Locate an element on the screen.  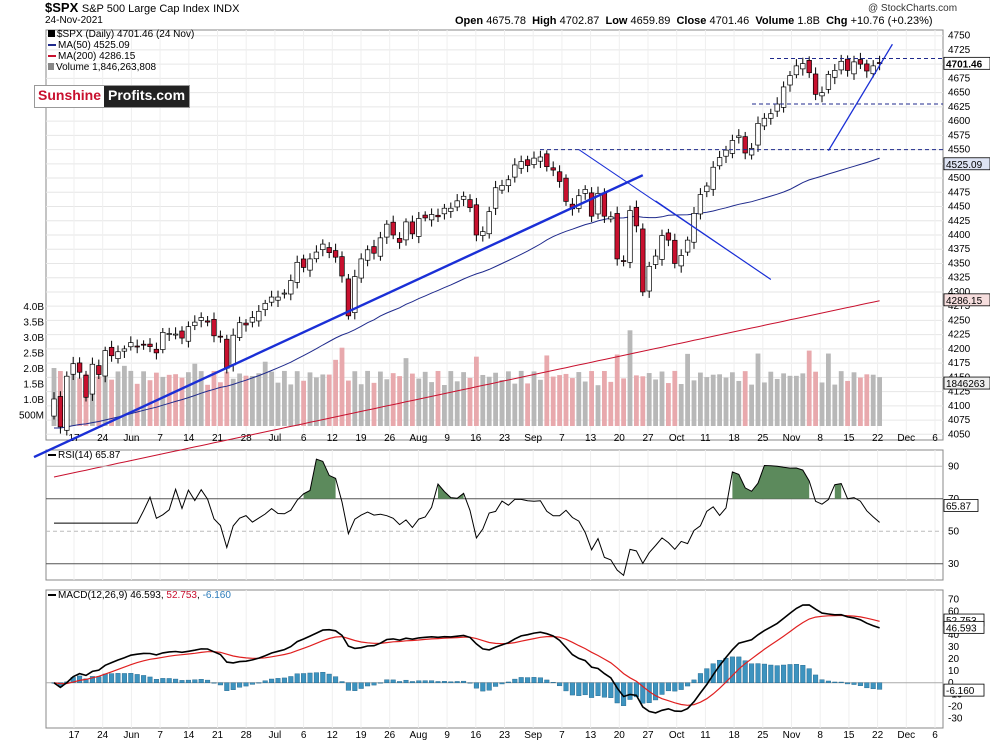
x-tick-label: 7 is located at coordinates (562, 438).